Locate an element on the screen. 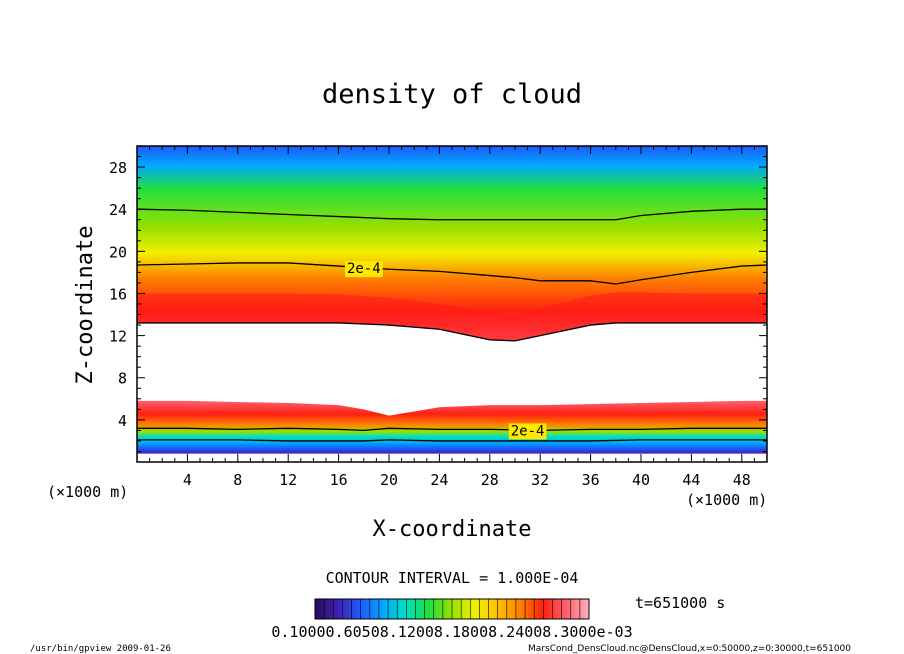 The width and height of the screenshot is (904, 654). time-label: t=651000 s is located at coordinates (680, 603).